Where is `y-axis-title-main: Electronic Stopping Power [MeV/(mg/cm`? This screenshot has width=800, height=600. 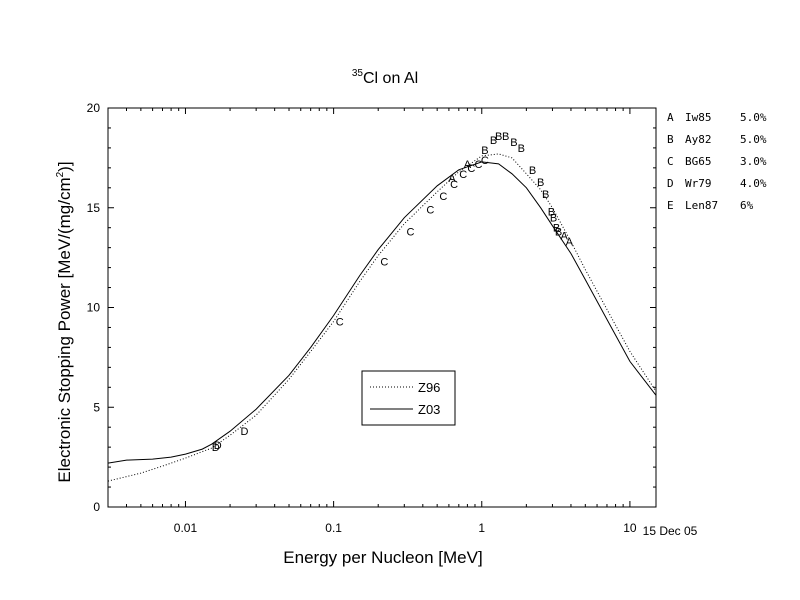 y-axis-title-main: Electronic Stopping Power [MeV/(mg/cm is located at coordinates (64, 329).